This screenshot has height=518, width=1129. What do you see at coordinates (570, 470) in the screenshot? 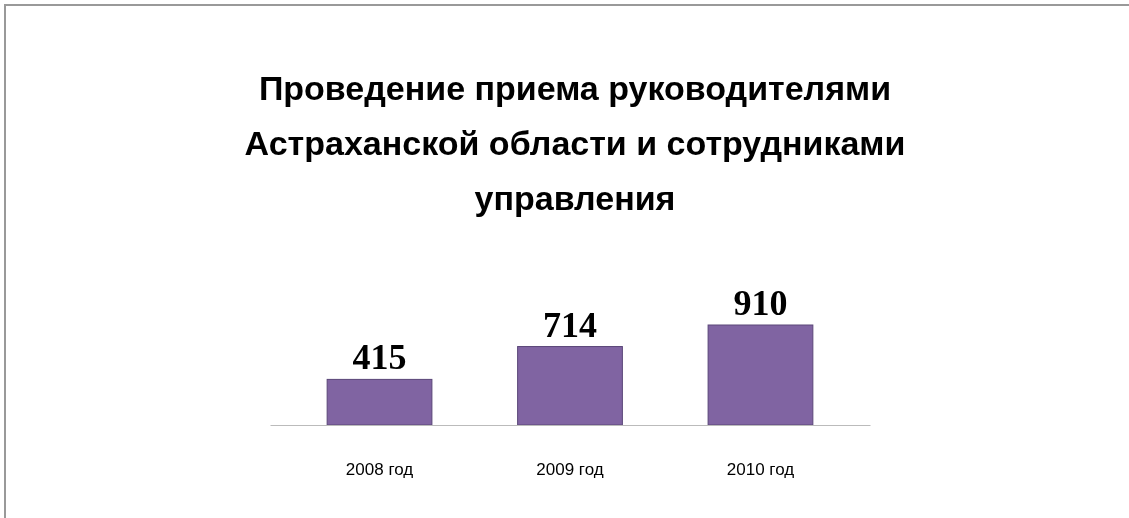
I see `x-tick-label: 2009 год` at bounding box center [570, 470].